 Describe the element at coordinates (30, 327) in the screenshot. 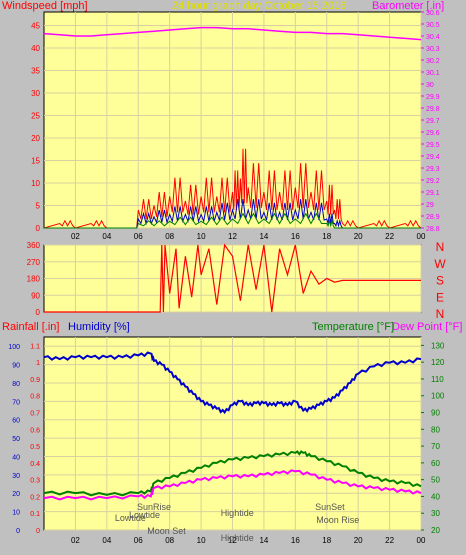

I see `rainfall-axis-label: Rainfall [.in]` at that location.